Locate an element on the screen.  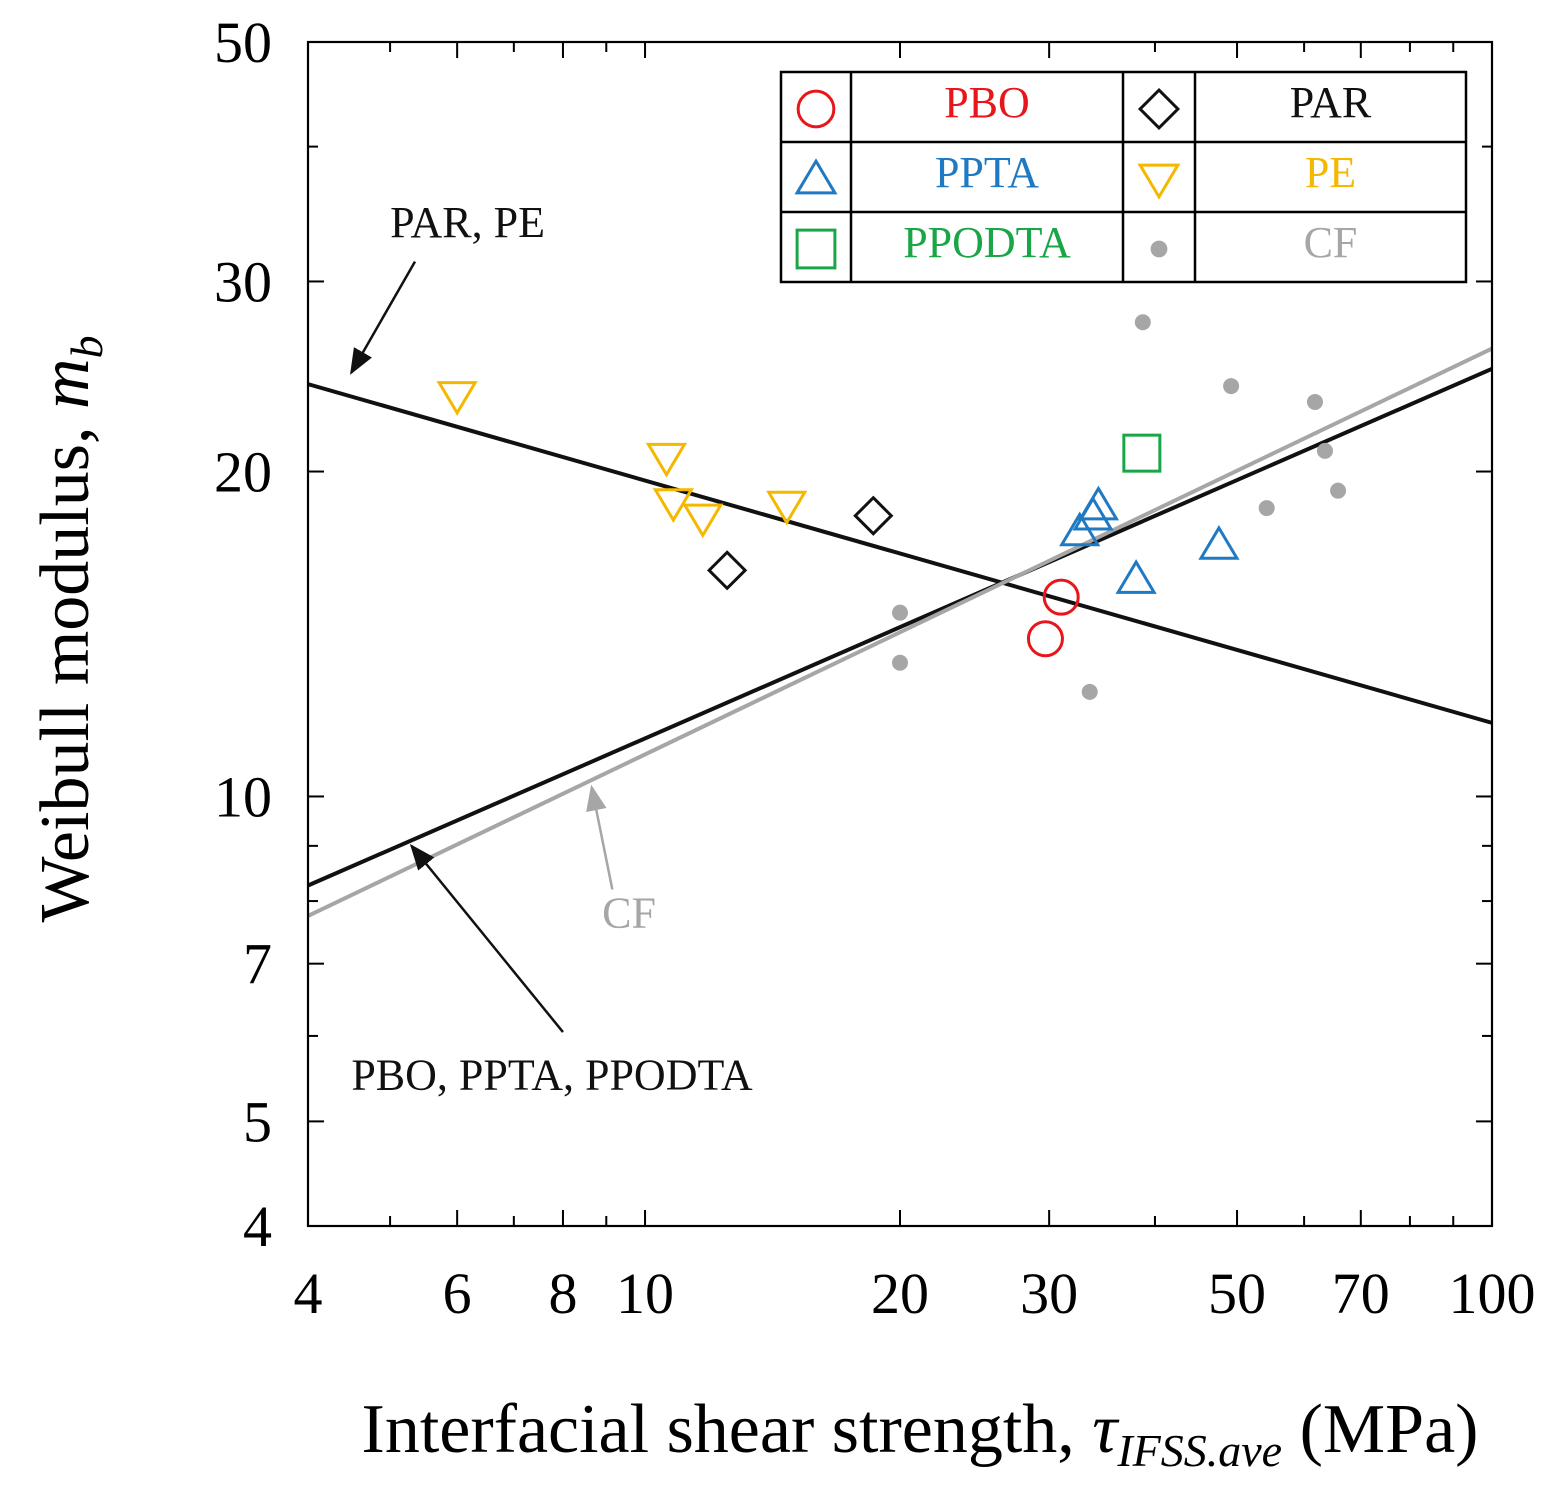
legend-symbol-pbo is located at coordinates (816, 109).